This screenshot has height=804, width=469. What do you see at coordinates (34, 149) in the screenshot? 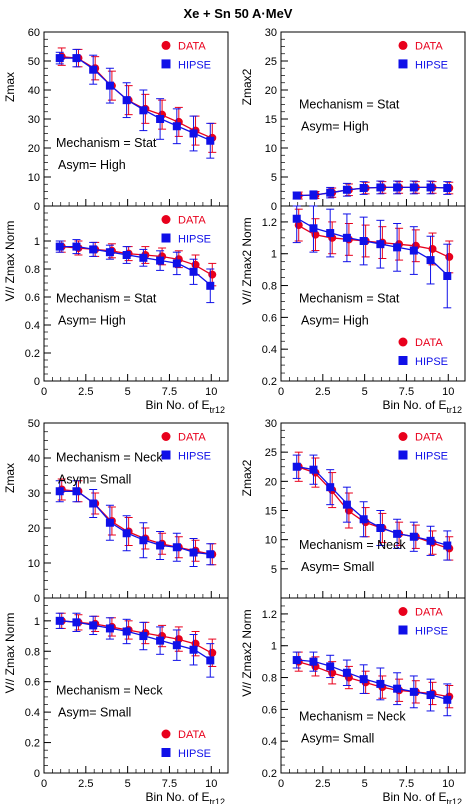
I see `y-tick-label: 20` at bounding box center [34, 149].